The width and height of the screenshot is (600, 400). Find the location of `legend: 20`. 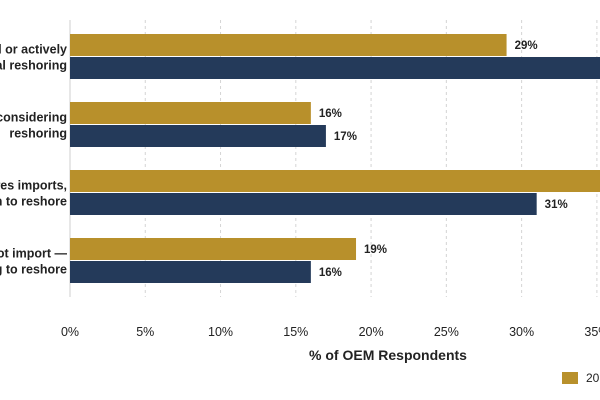

legend: 20 is located at coordinates (581, 378).